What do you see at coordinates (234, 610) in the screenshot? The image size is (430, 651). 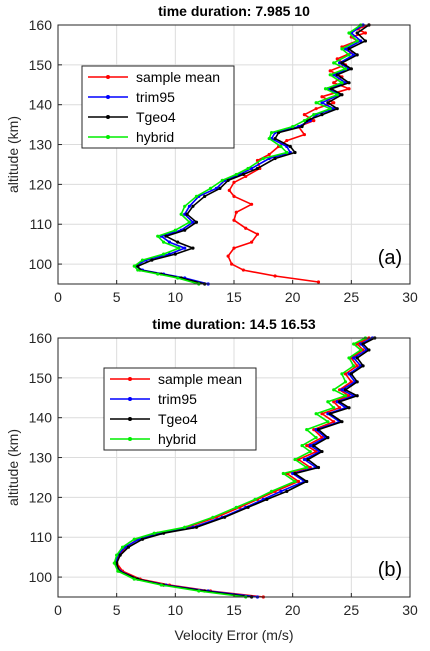 I see `x-tick-label: 15` at bounding box center [234, 610].